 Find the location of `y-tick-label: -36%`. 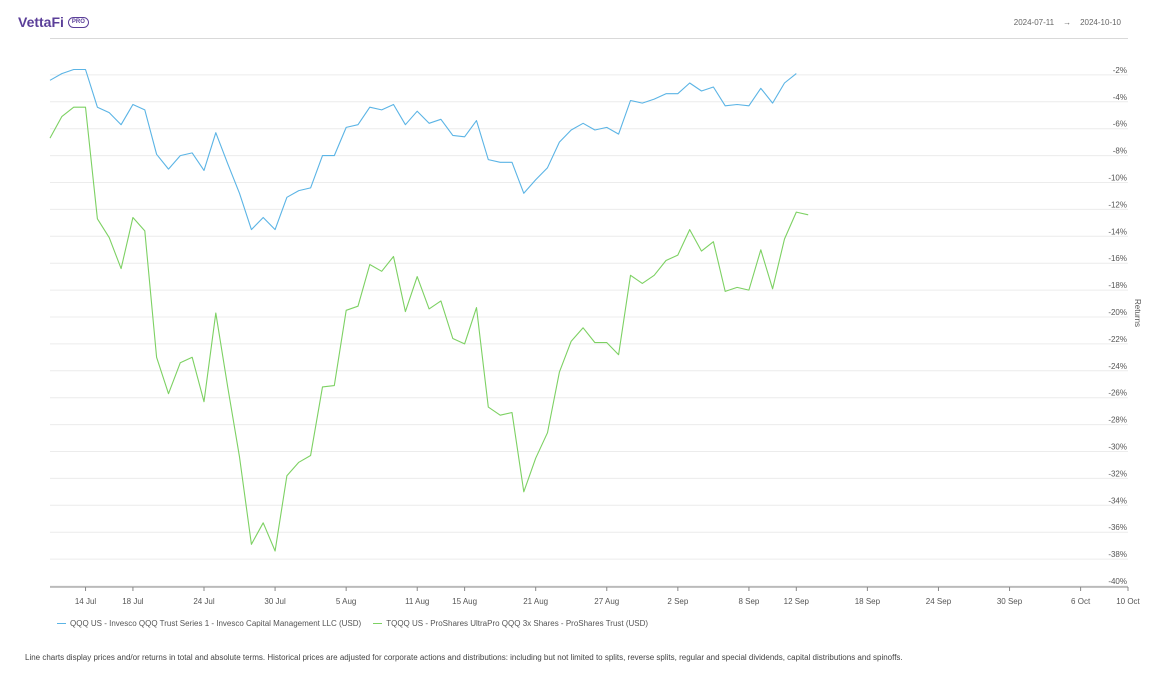

y-tick-label: -36% is located at coordinates (1117, 527).